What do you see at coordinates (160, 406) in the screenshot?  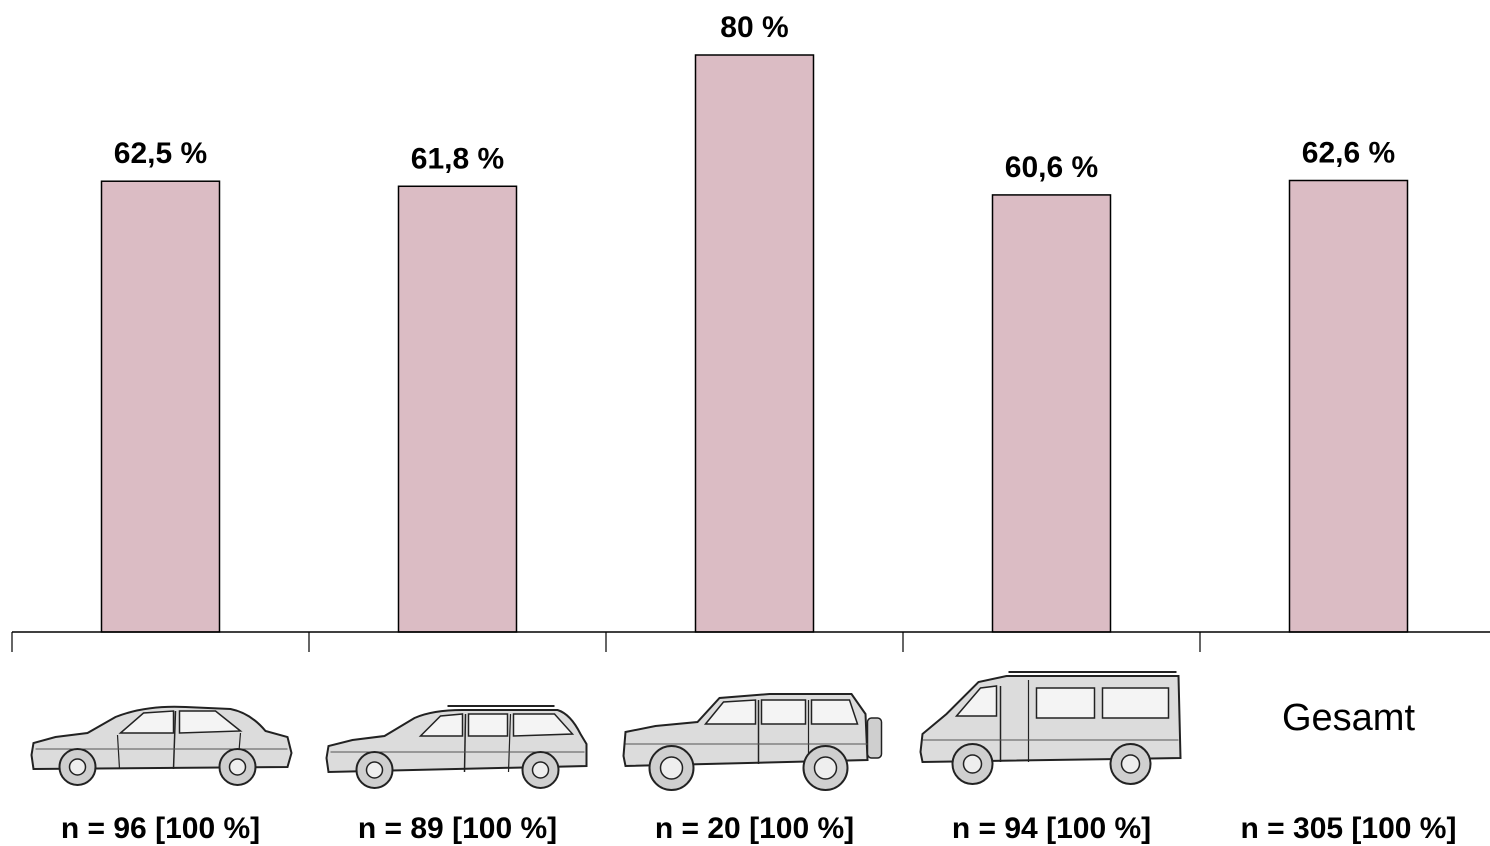 I see `bar-limousine` at bounding box center [160, 406].